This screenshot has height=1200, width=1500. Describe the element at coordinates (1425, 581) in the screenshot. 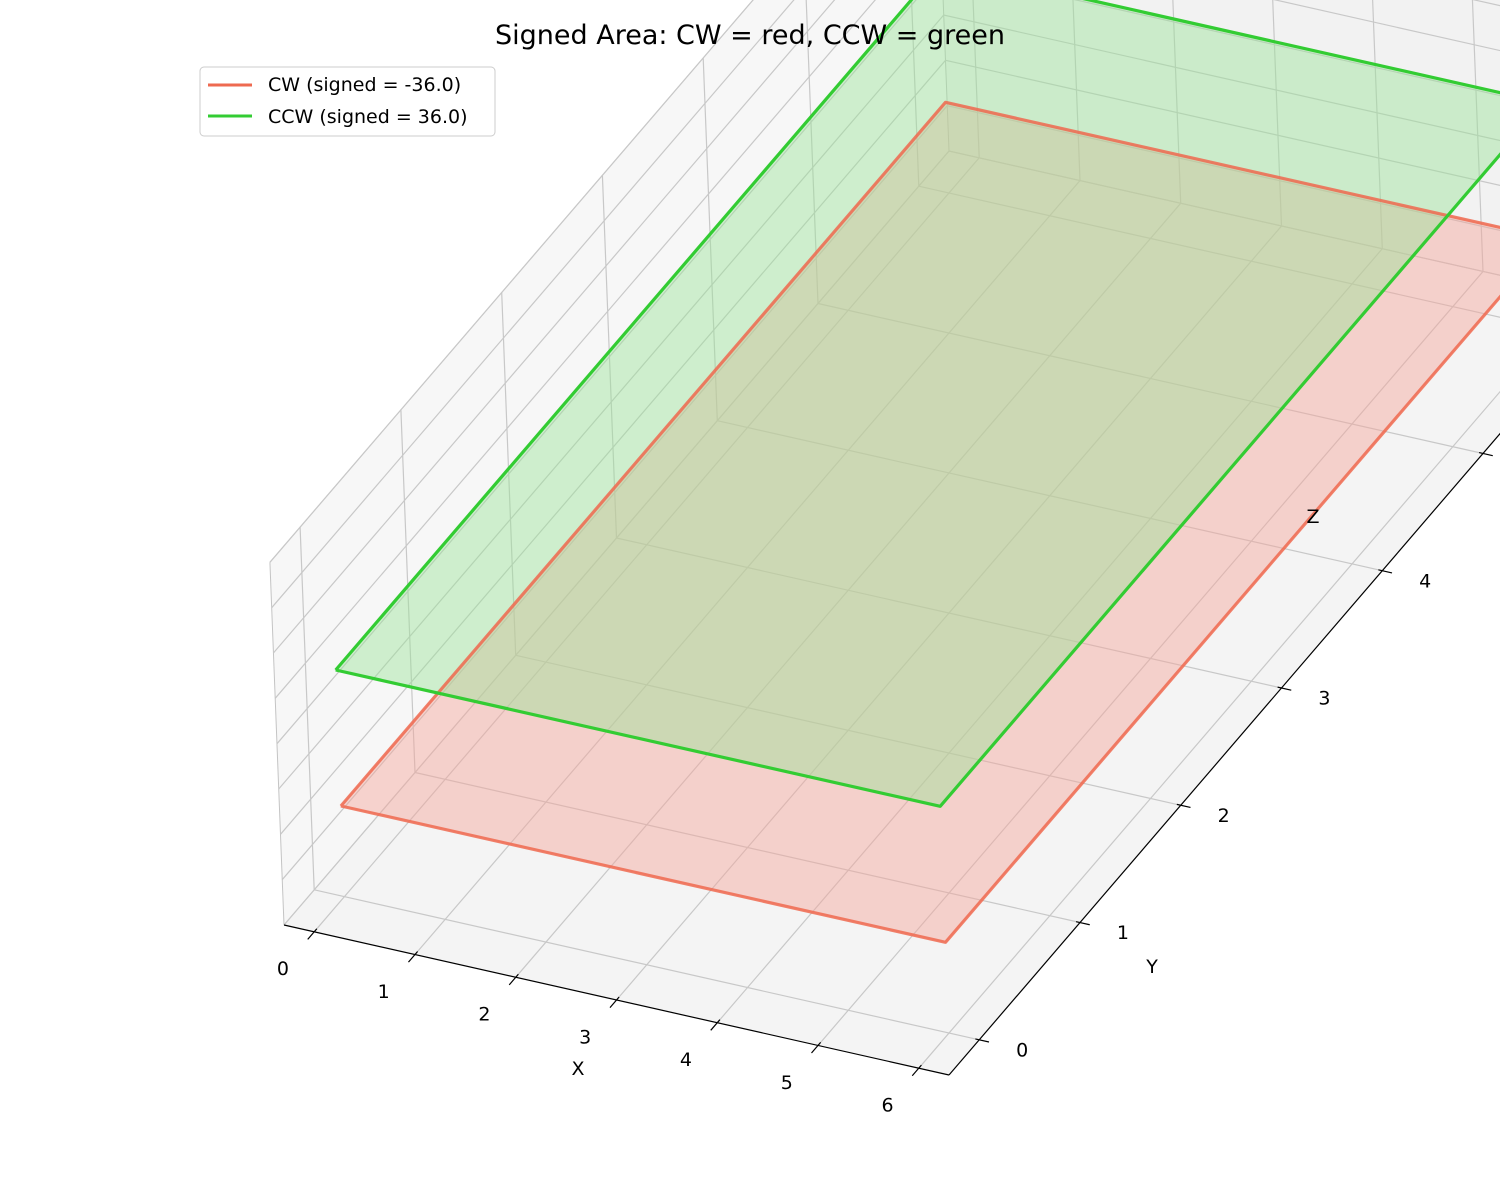

I see `y-tick-label: 4` at that location.